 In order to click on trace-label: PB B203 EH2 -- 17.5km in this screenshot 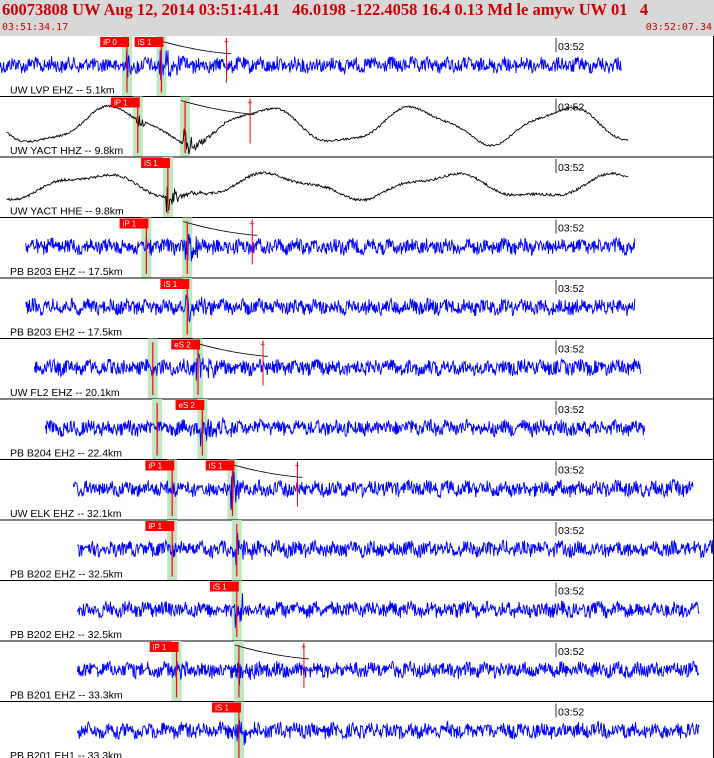, I will do `click(66, 333)`.